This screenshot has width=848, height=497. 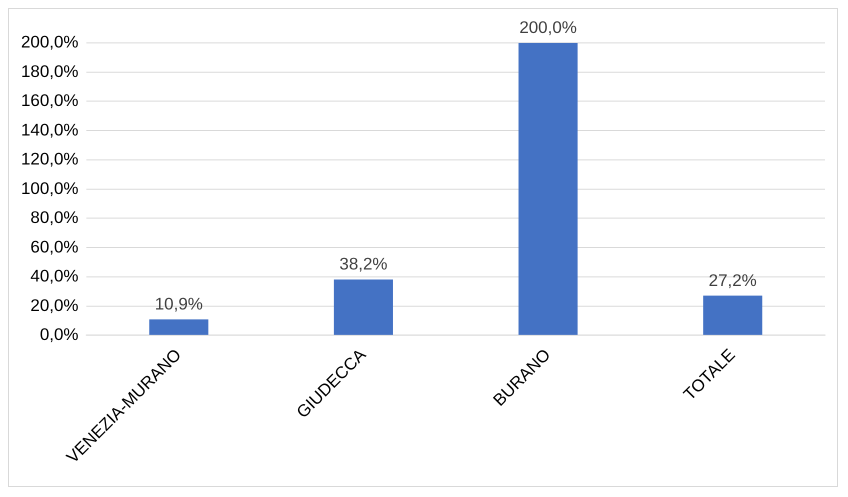 What do you see at coordinates (363, 264) in the screenshot?
I see `data-label: 38,2%` at bounding box center [363, 264].